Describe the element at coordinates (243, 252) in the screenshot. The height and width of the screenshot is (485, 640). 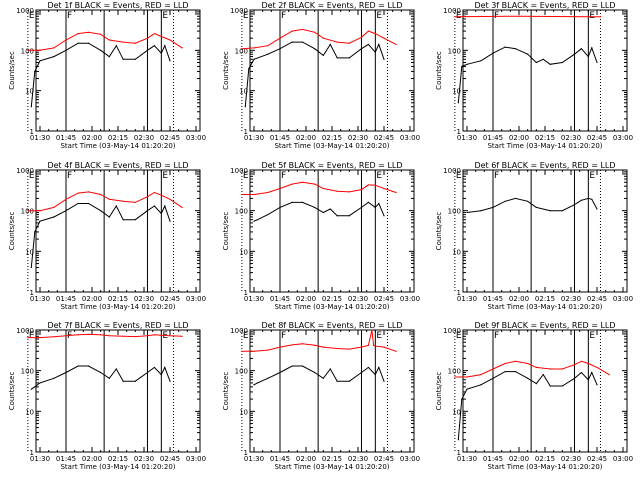
I see `y-tick-label: 10` at that location.